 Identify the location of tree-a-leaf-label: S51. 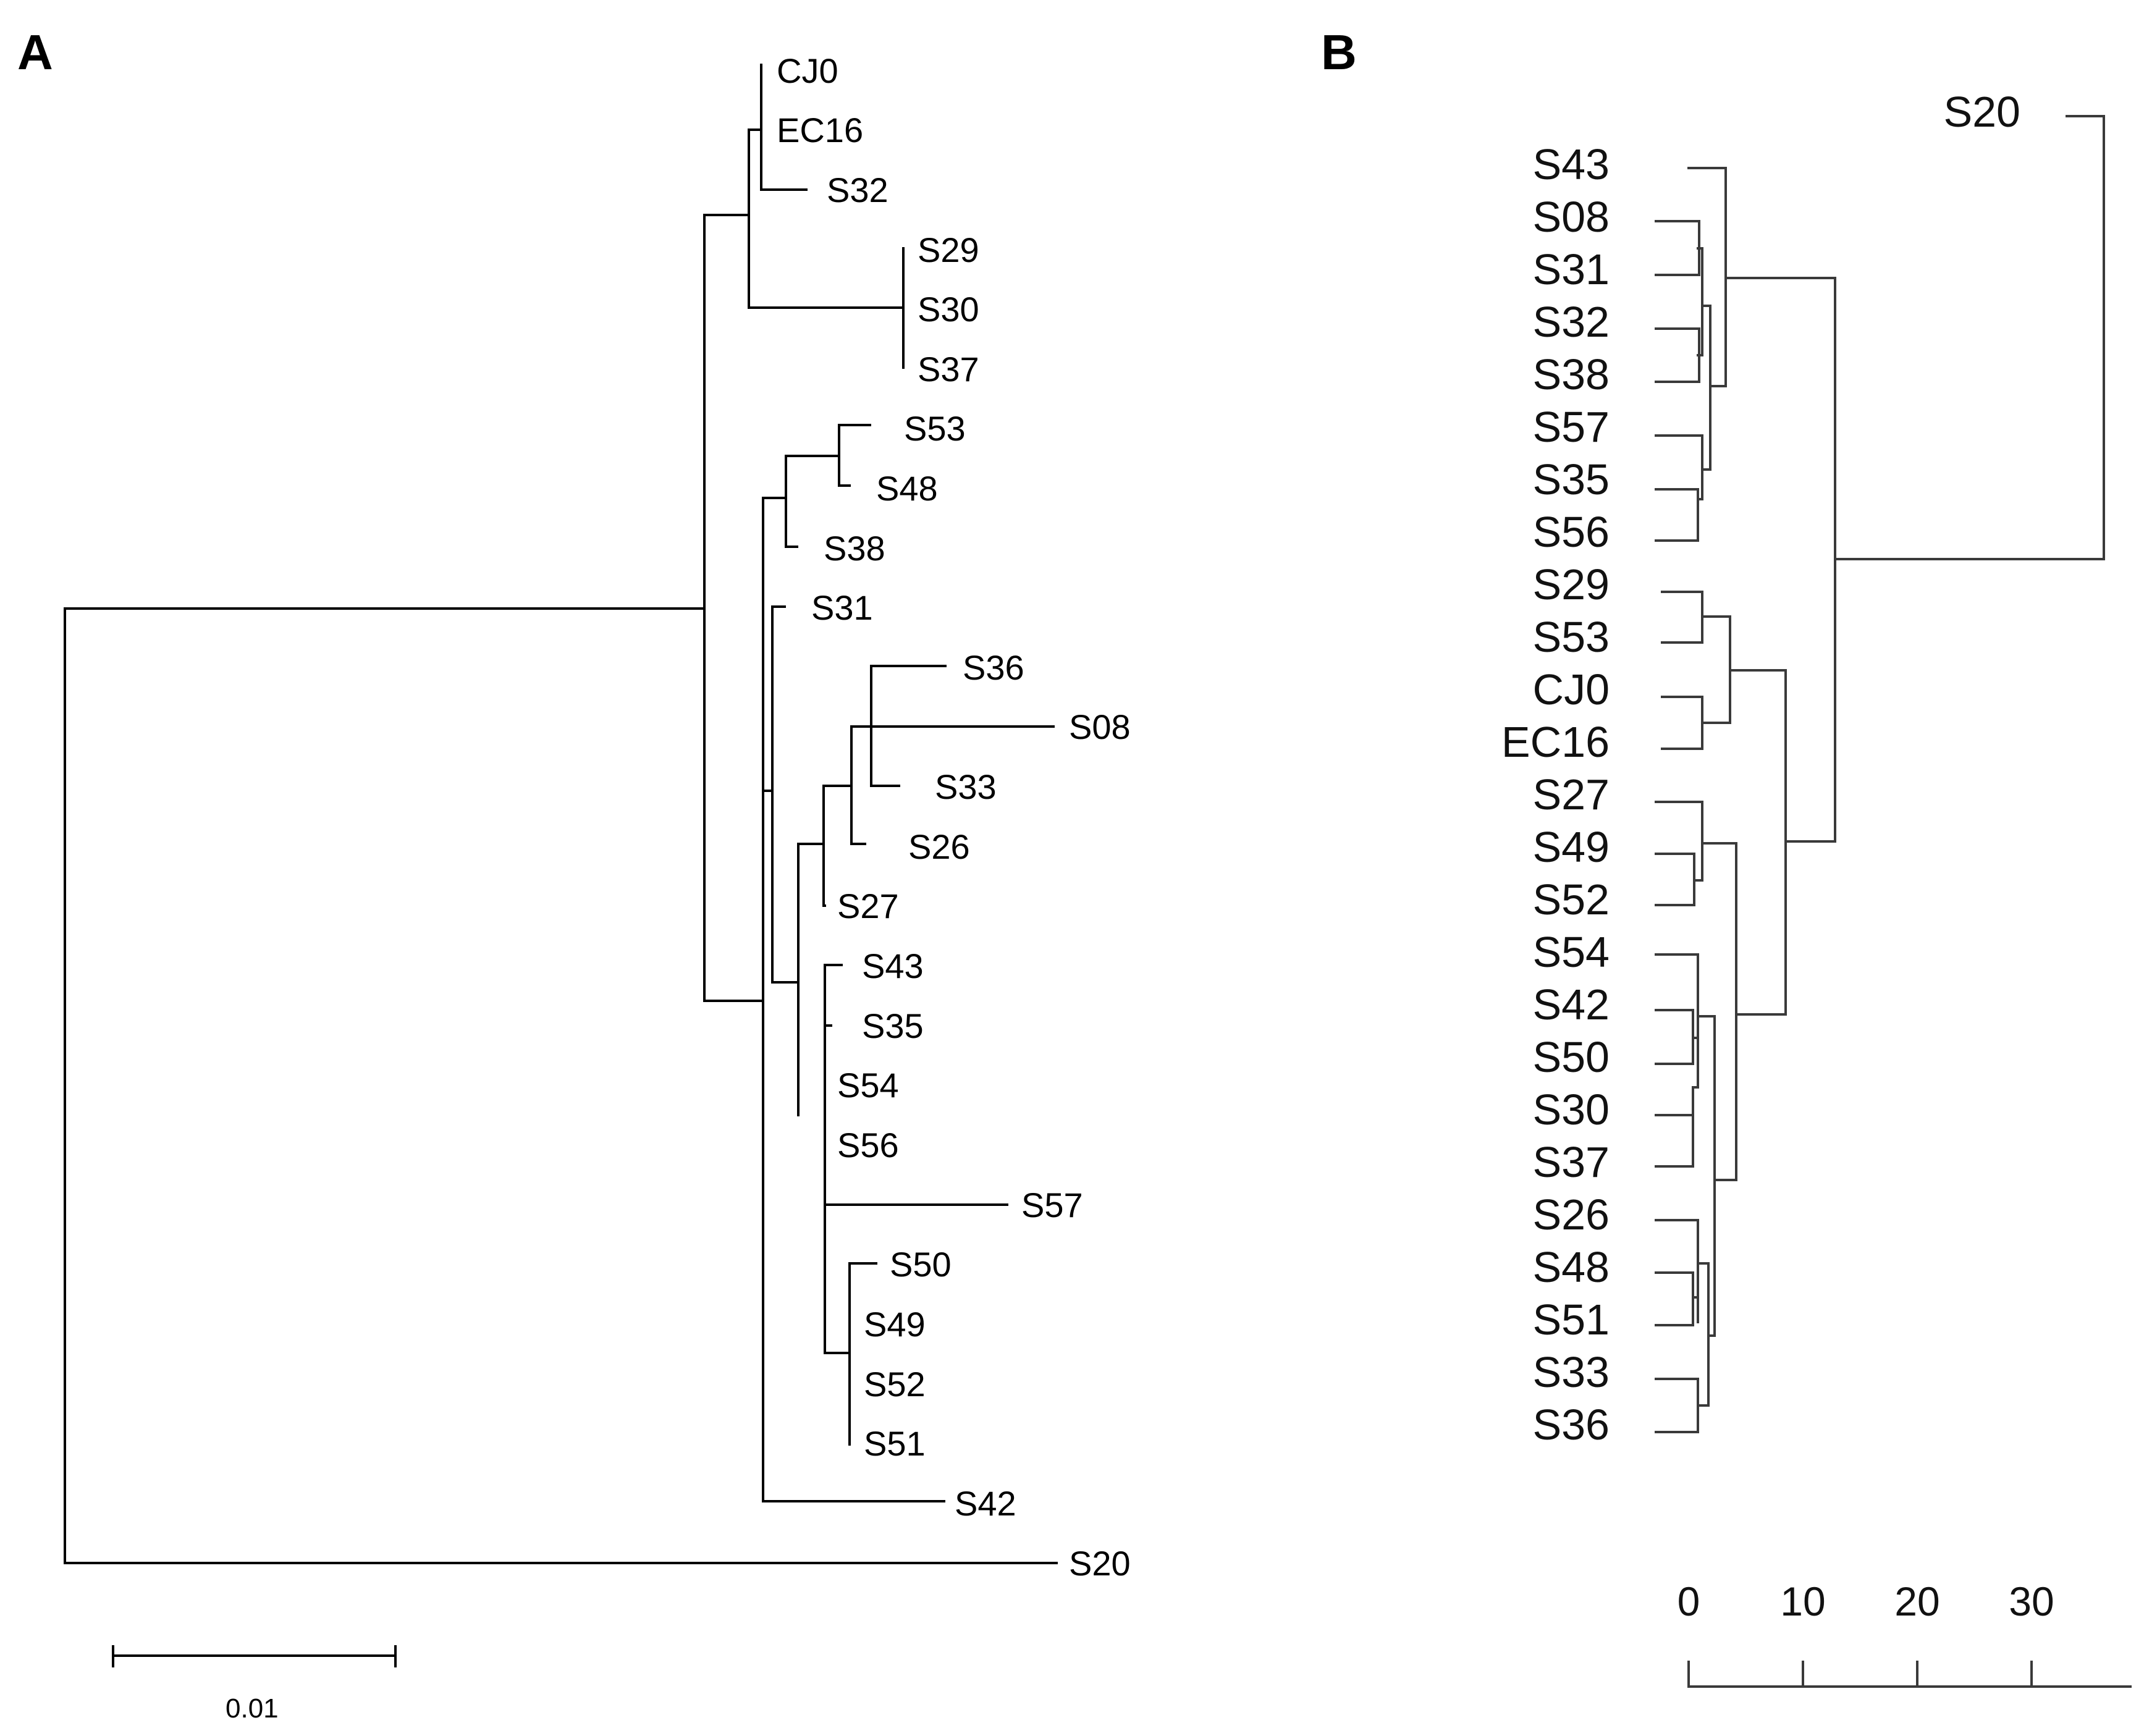
(895, 1444).